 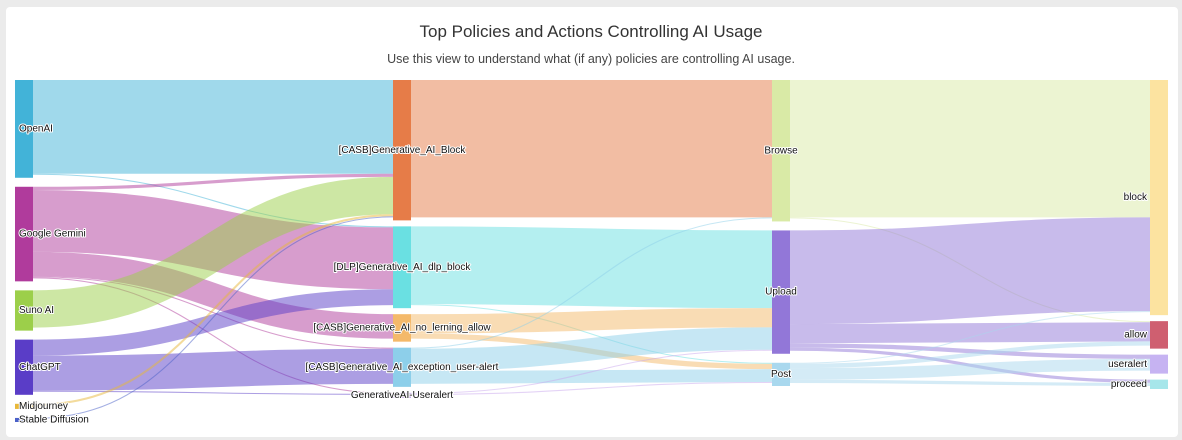 I want to click on sankey-link-upload-to-useralert, so click(x=970, y=351).